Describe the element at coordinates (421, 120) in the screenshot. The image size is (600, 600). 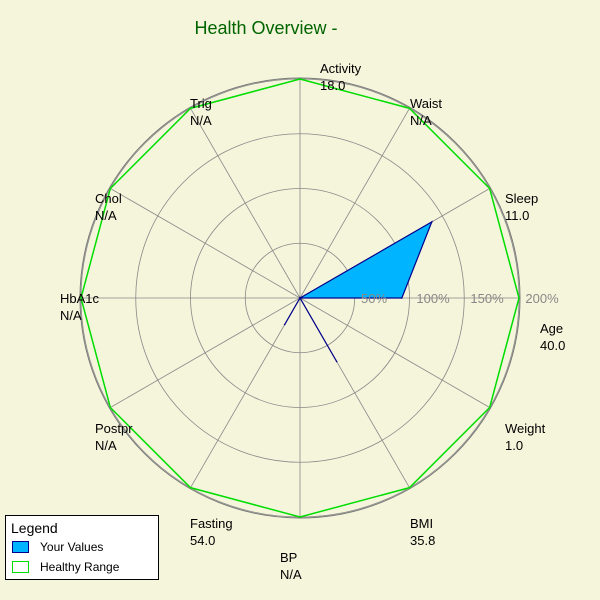
I see `axis-value-waist: N/A` at that location.